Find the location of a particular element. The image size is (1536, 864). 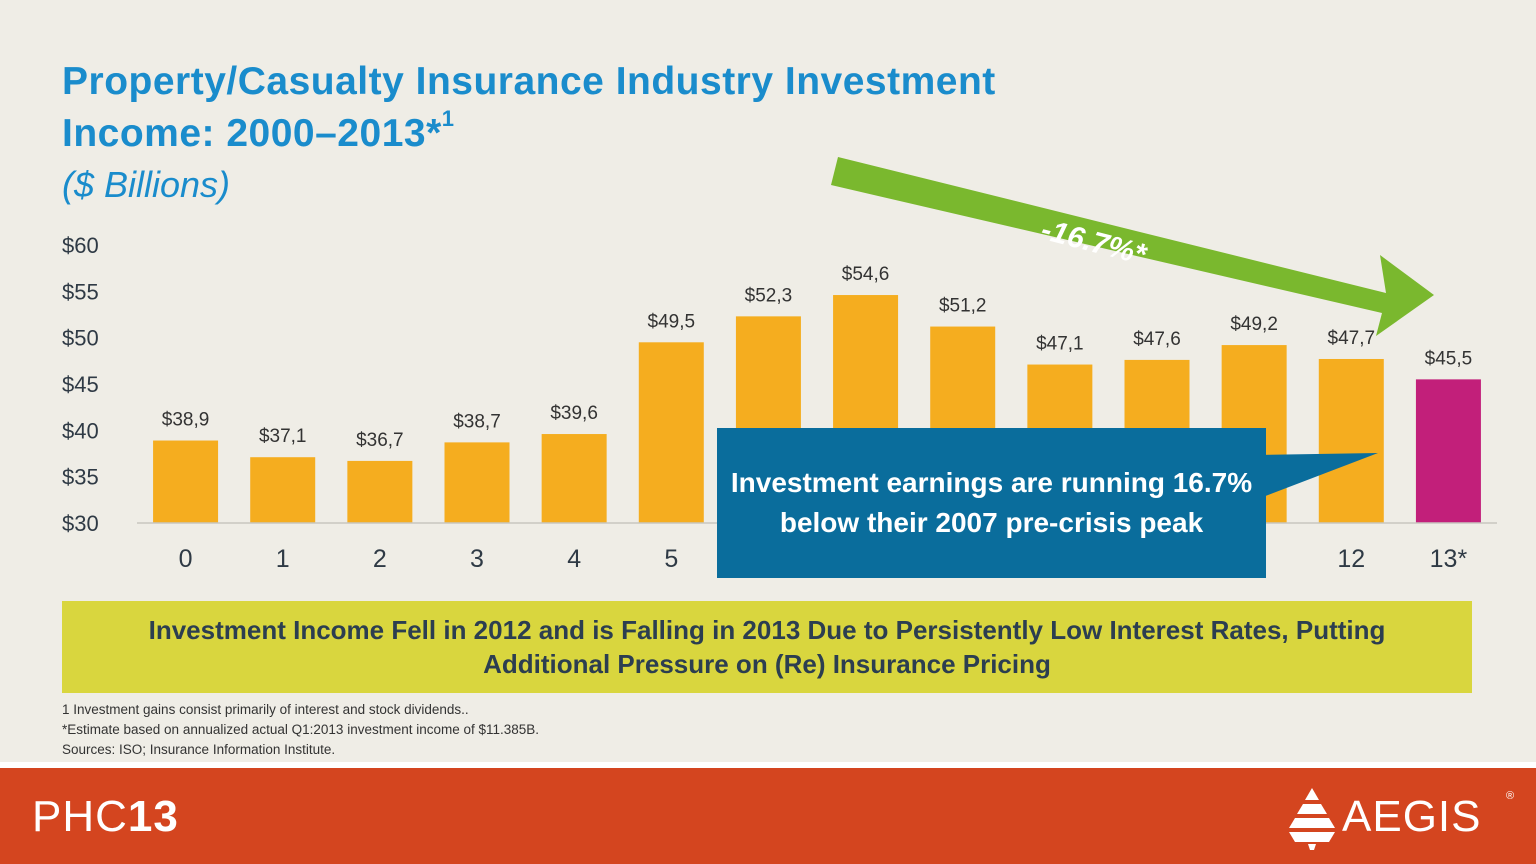

data-label: $52,3 is located at coordinates (769, 295).